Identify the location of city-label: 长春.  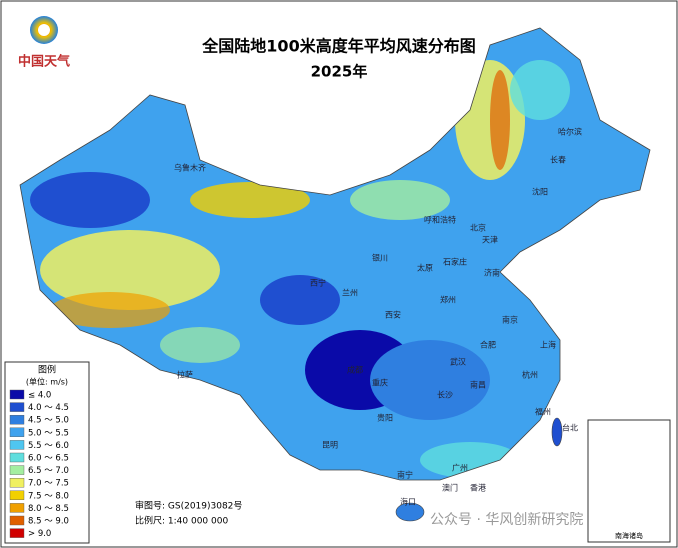
(558, 160).